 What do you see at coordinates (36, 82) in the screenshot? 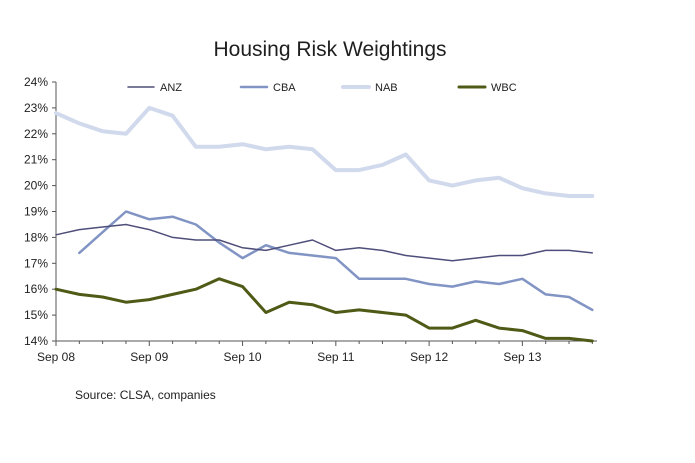
I see `y-tick-label: 24%` at bounding box center [36, 82].